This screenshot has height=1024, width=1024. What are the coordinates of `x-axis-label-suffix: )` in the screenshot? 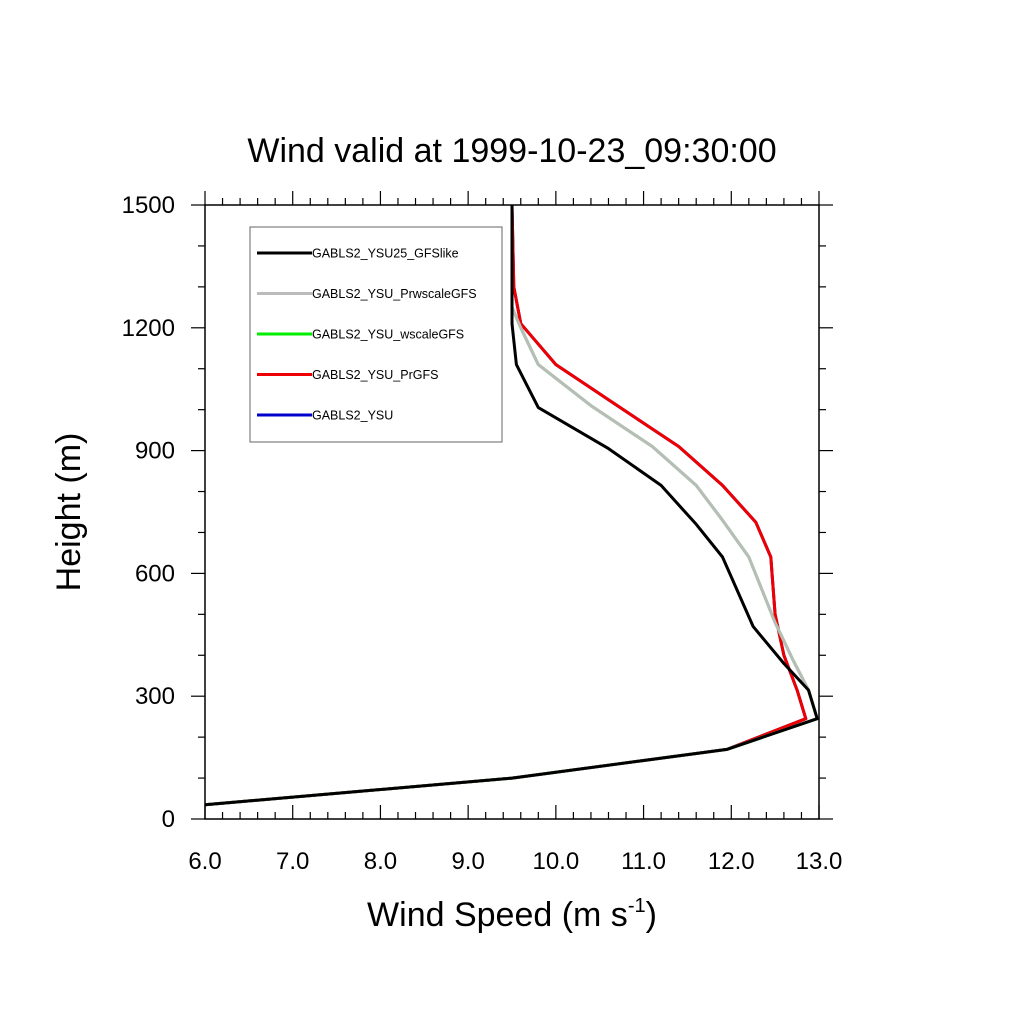 It's located at (651, 915).